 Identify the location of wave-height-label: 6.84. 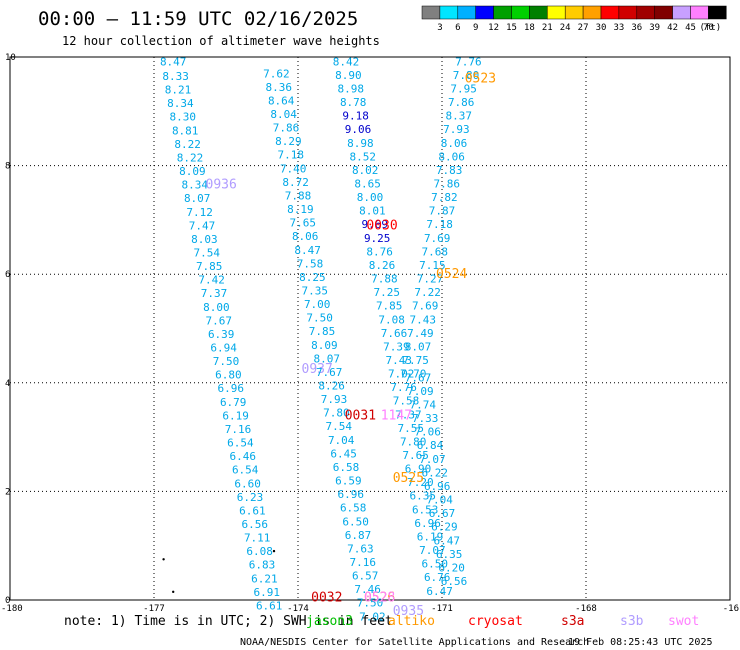
(430, 445).